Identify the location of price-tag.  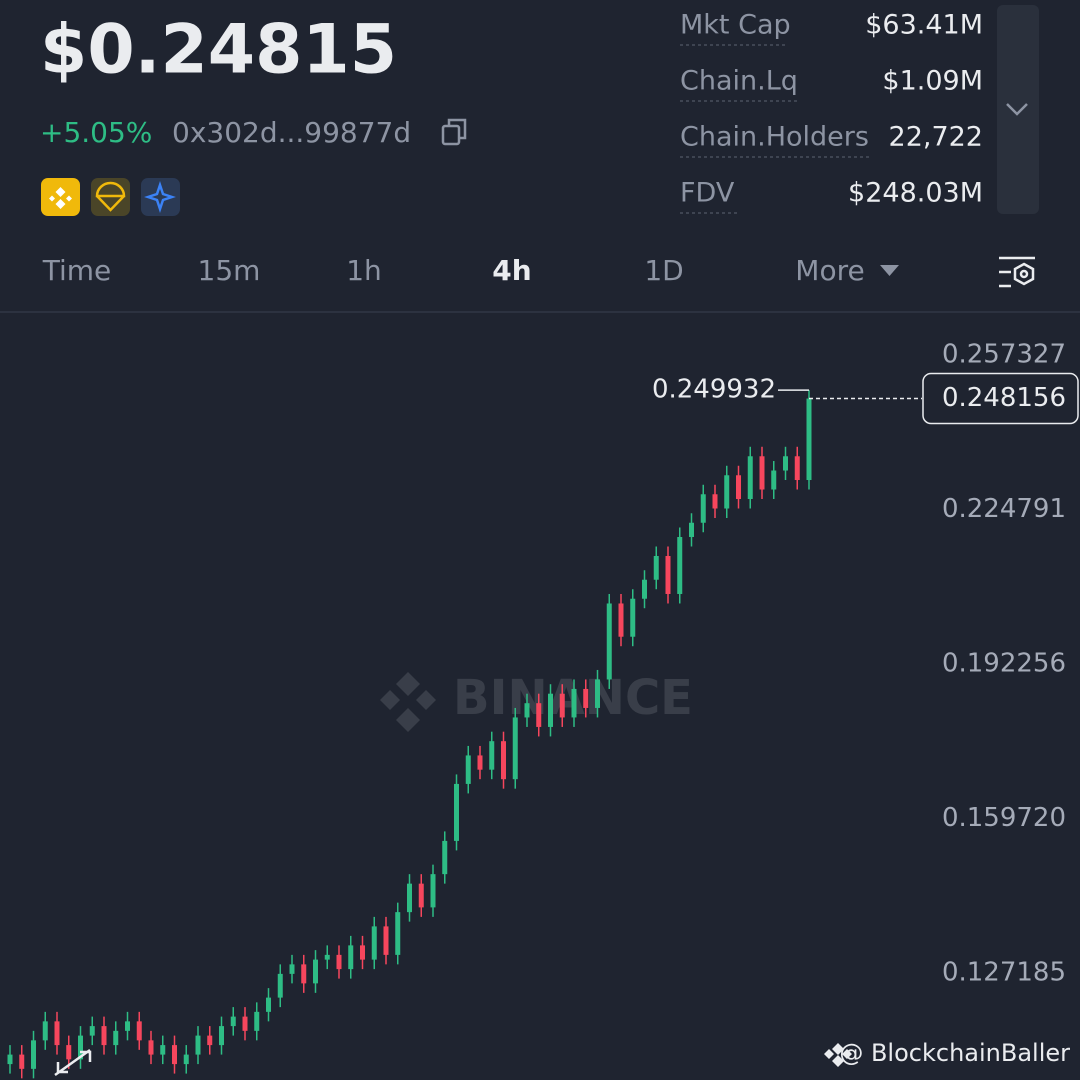
(1000, 398).